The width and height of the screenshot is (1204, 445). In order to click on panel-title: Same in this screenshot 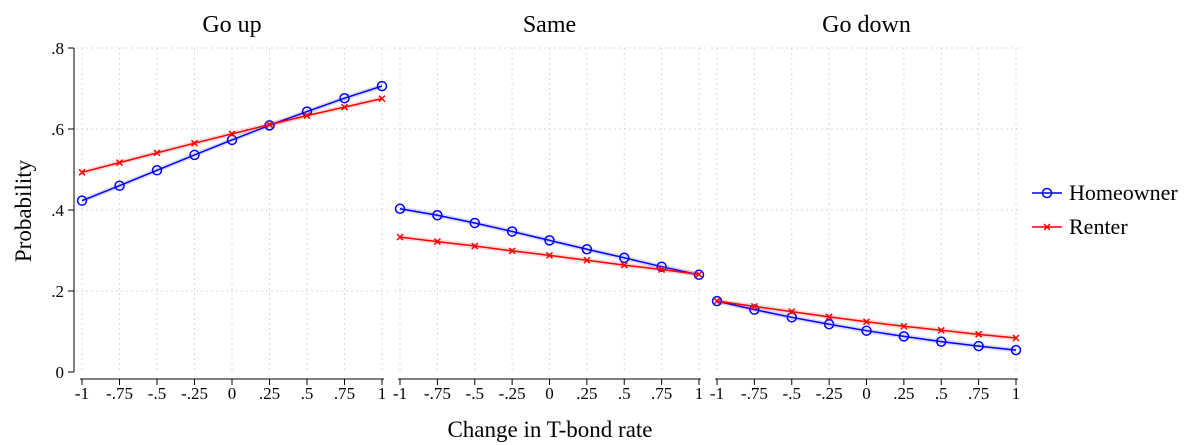, I will do `click(549, 25)`.